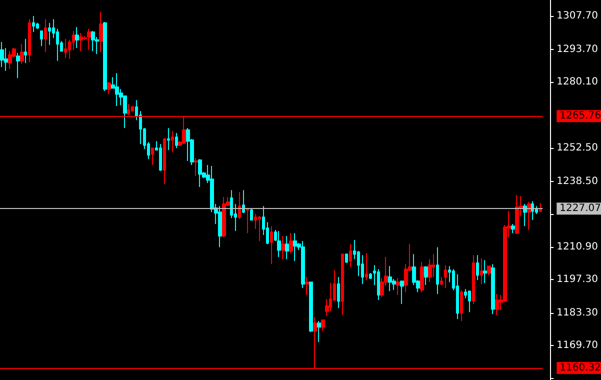  Describe the element at coordinates (577, 247) in the screenshot. I see `y-tick-label: 1210.90` at that location.